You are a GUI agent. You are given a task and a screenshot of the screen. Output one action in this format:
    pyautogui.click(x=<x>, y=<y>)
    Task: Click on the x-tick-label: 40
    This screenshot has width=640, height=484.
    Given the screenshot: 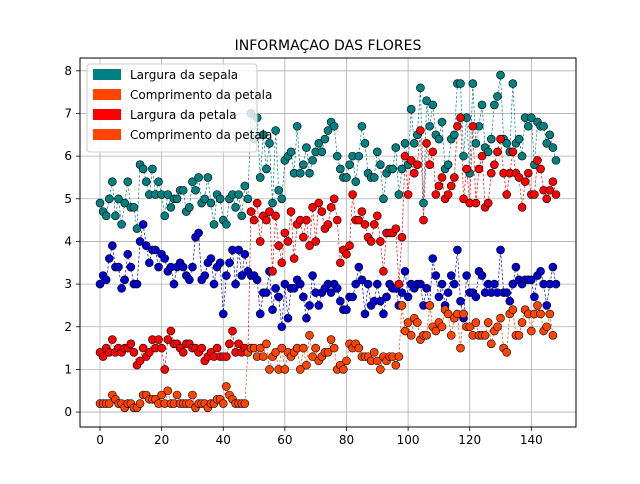 What is the action you would take?
    pyautogui.click(x=223, y=440)
    